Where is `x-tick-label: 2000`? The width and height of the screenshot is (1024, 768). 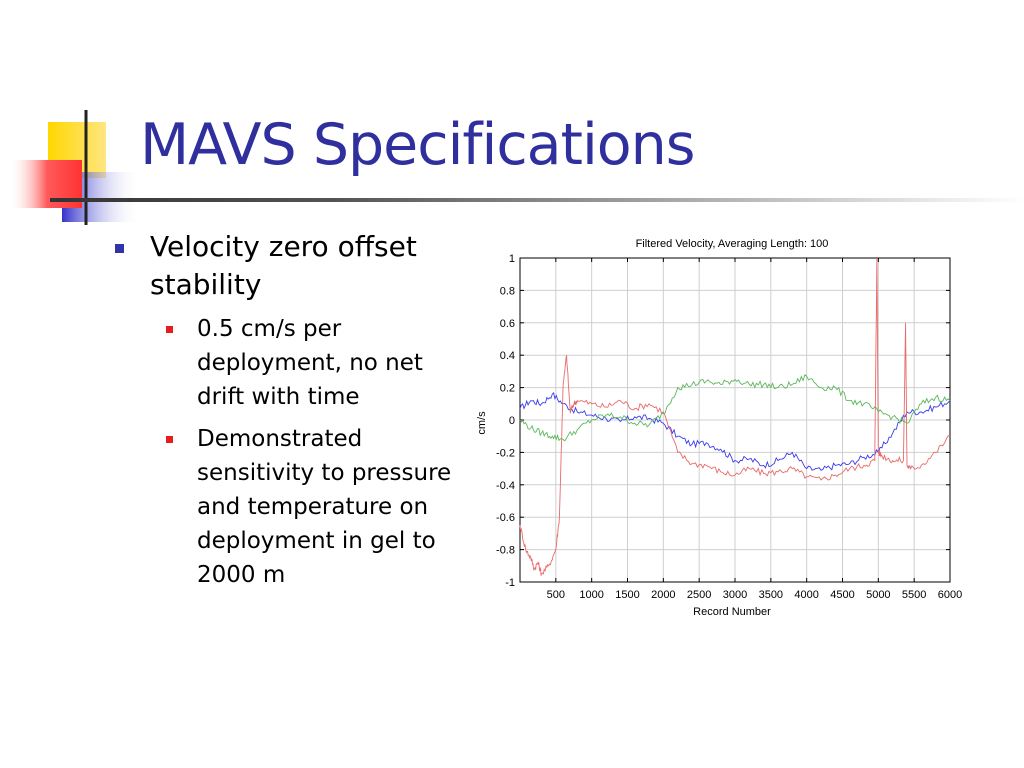
x-tick-label: 2000 is located at coordinates (663, 595).